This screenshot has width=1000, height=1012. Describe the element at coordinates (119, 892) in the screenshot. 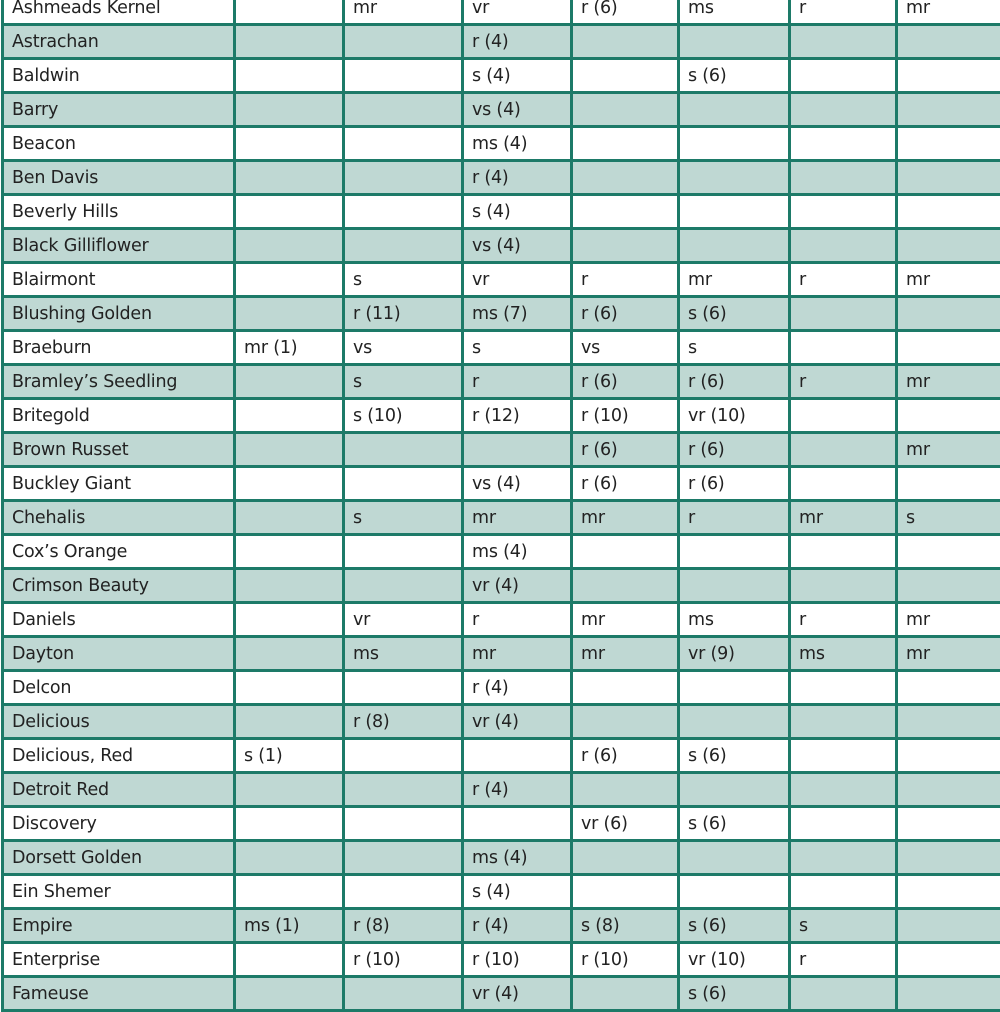

I see `variety-name-cell: Ein Shemer` at that location.